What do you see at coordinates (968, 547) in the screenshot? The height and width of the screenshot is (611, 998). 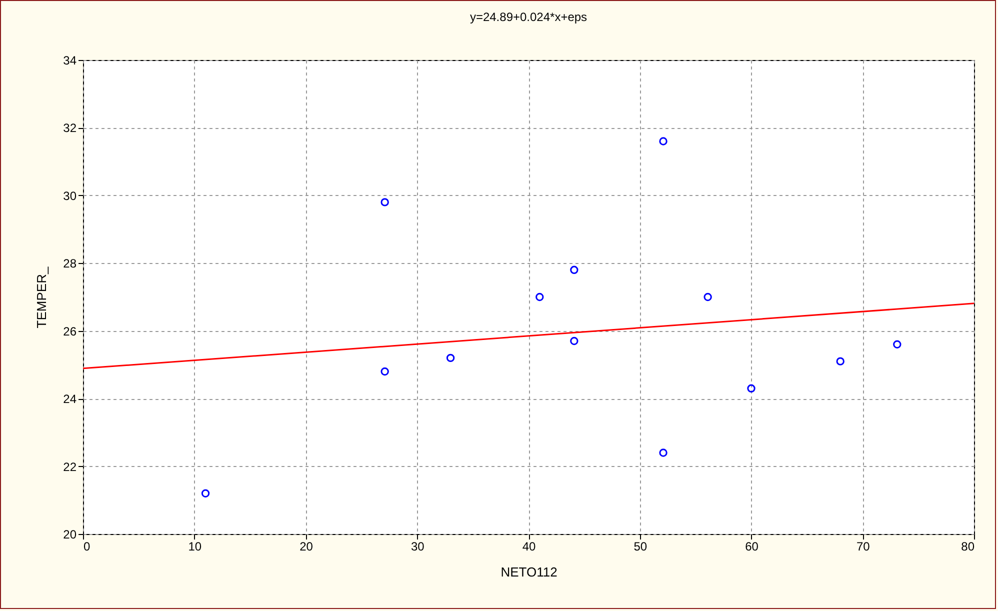 I see `x-tick-label: 80` at bounding box center [968, 547].